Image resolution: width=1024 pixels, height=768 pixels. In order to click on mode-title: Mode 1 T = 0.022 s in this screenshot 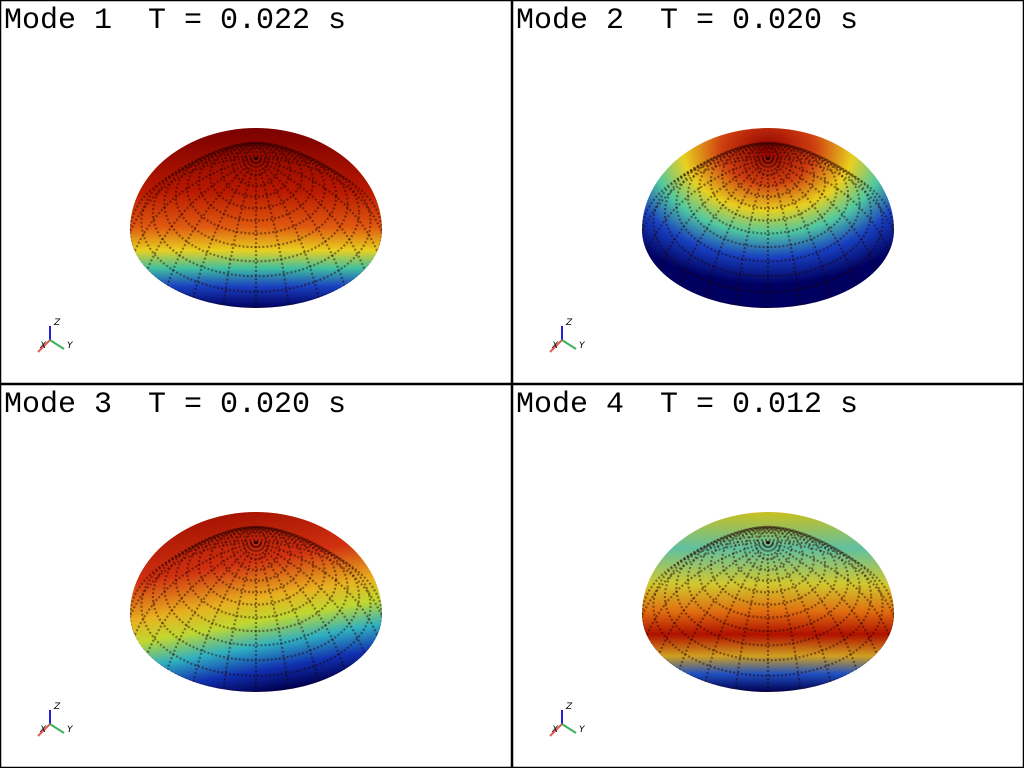, I will do `click(175, 21)`.